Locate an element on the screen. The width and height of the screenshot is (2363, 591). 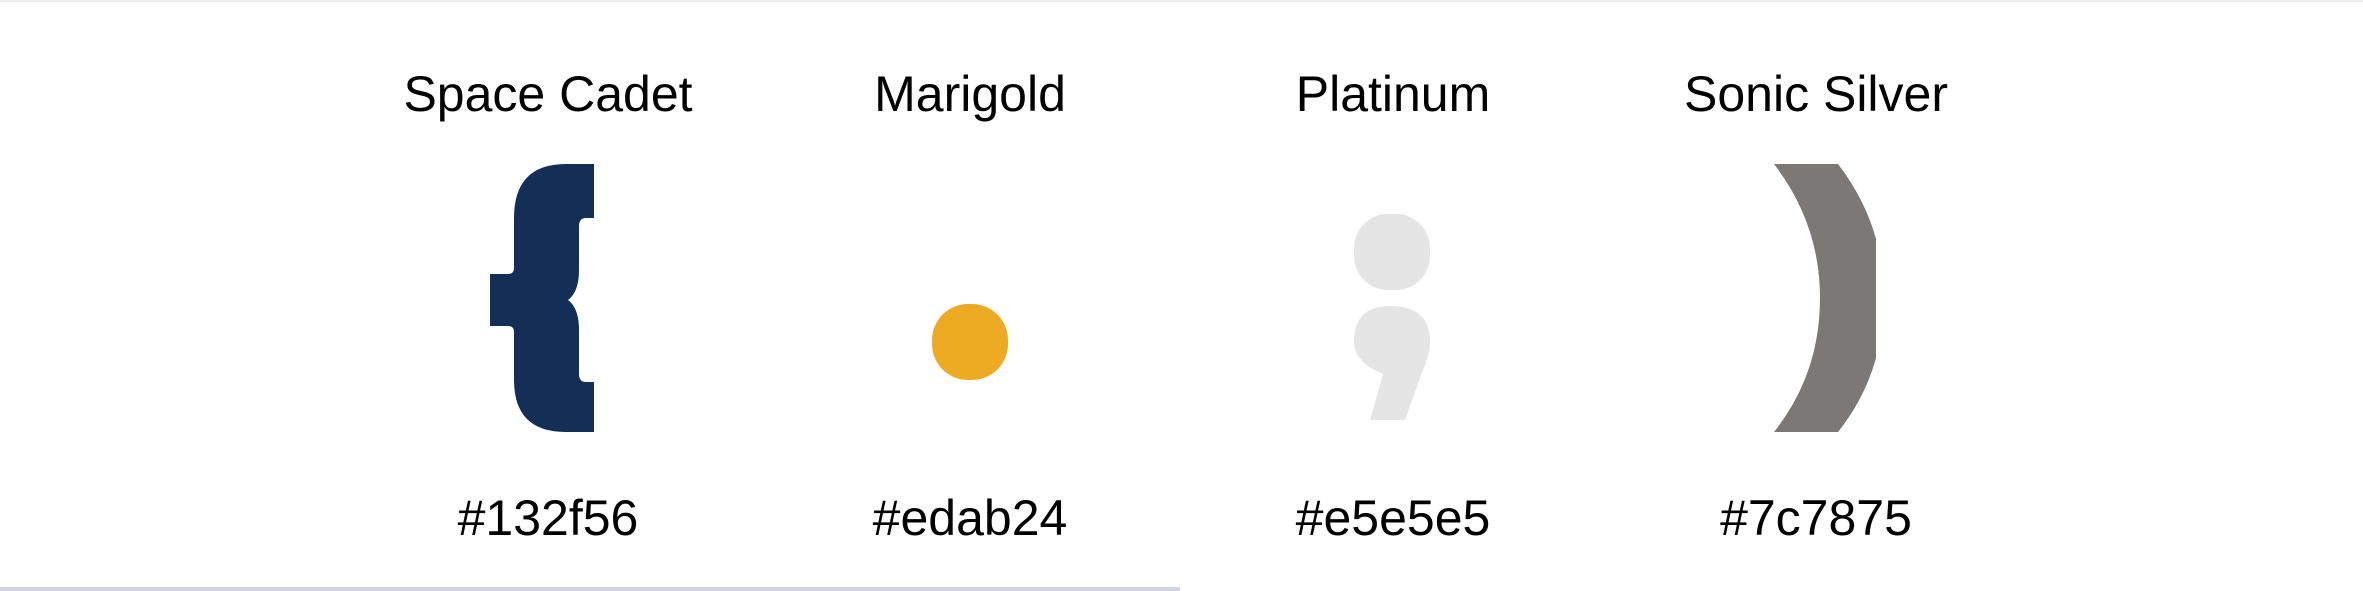
left-curly-brace-icon is located at coordinates (548, 297).